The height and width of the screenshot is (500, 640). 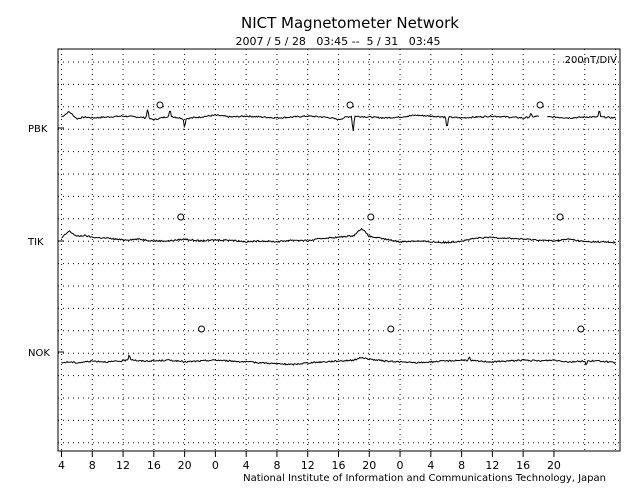 I want to click on series-pbk: PBK, so click(x=322, y=118).